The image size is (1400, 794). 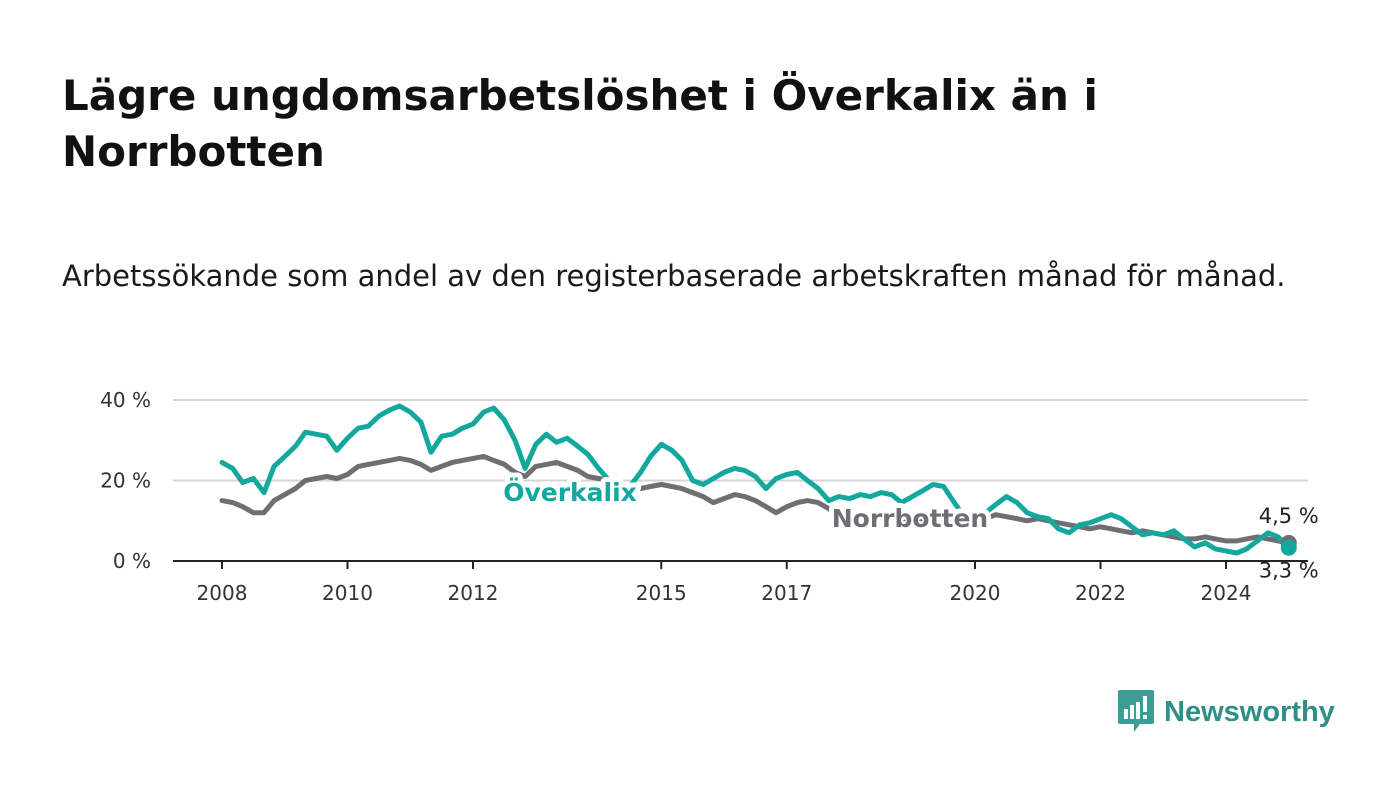 What do you see at coordinates (1100, 593) in the screenshot?
I see `x-tick-label: 2022` at bounding box center [1100, 593].